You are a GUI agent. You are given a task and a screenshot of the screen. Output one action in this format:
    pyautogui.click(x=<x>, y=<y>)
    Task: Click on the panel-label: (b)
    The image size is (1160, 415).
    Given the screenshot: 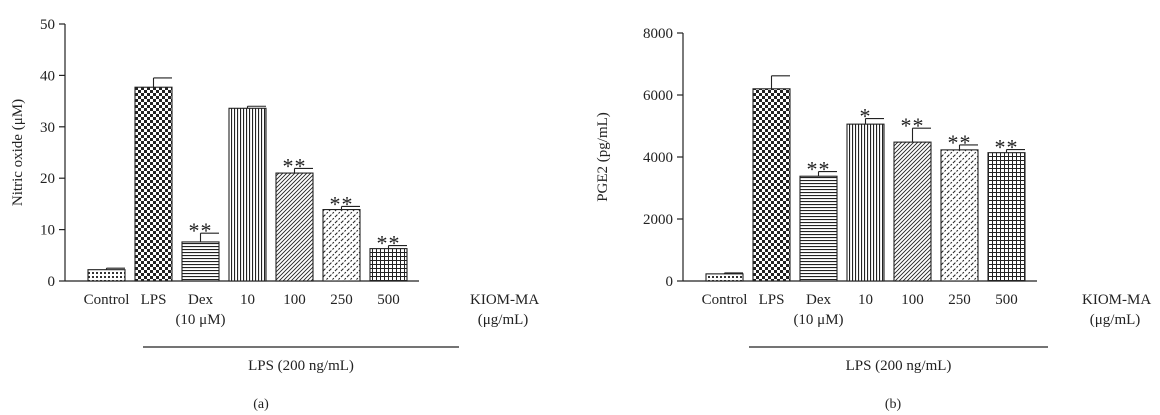 What is the action you would take?
    pyautogui.click(x=893, y=404)
    